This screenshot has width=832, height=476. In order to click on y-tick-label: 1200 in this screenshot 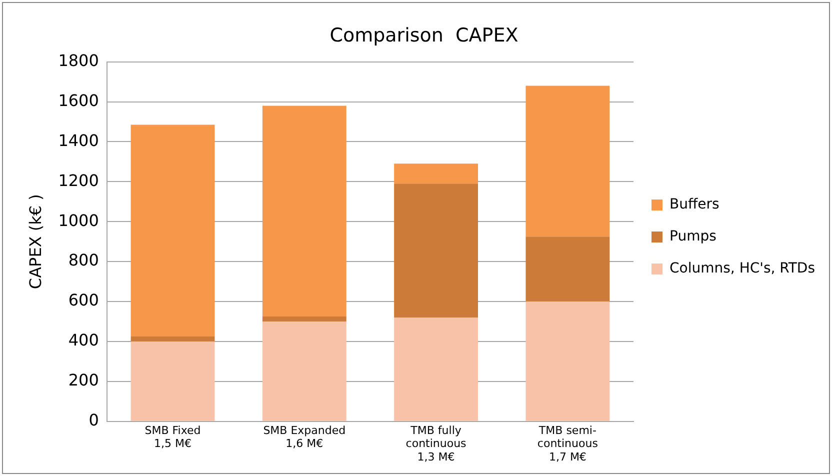, I will do `click(78, 180)`.